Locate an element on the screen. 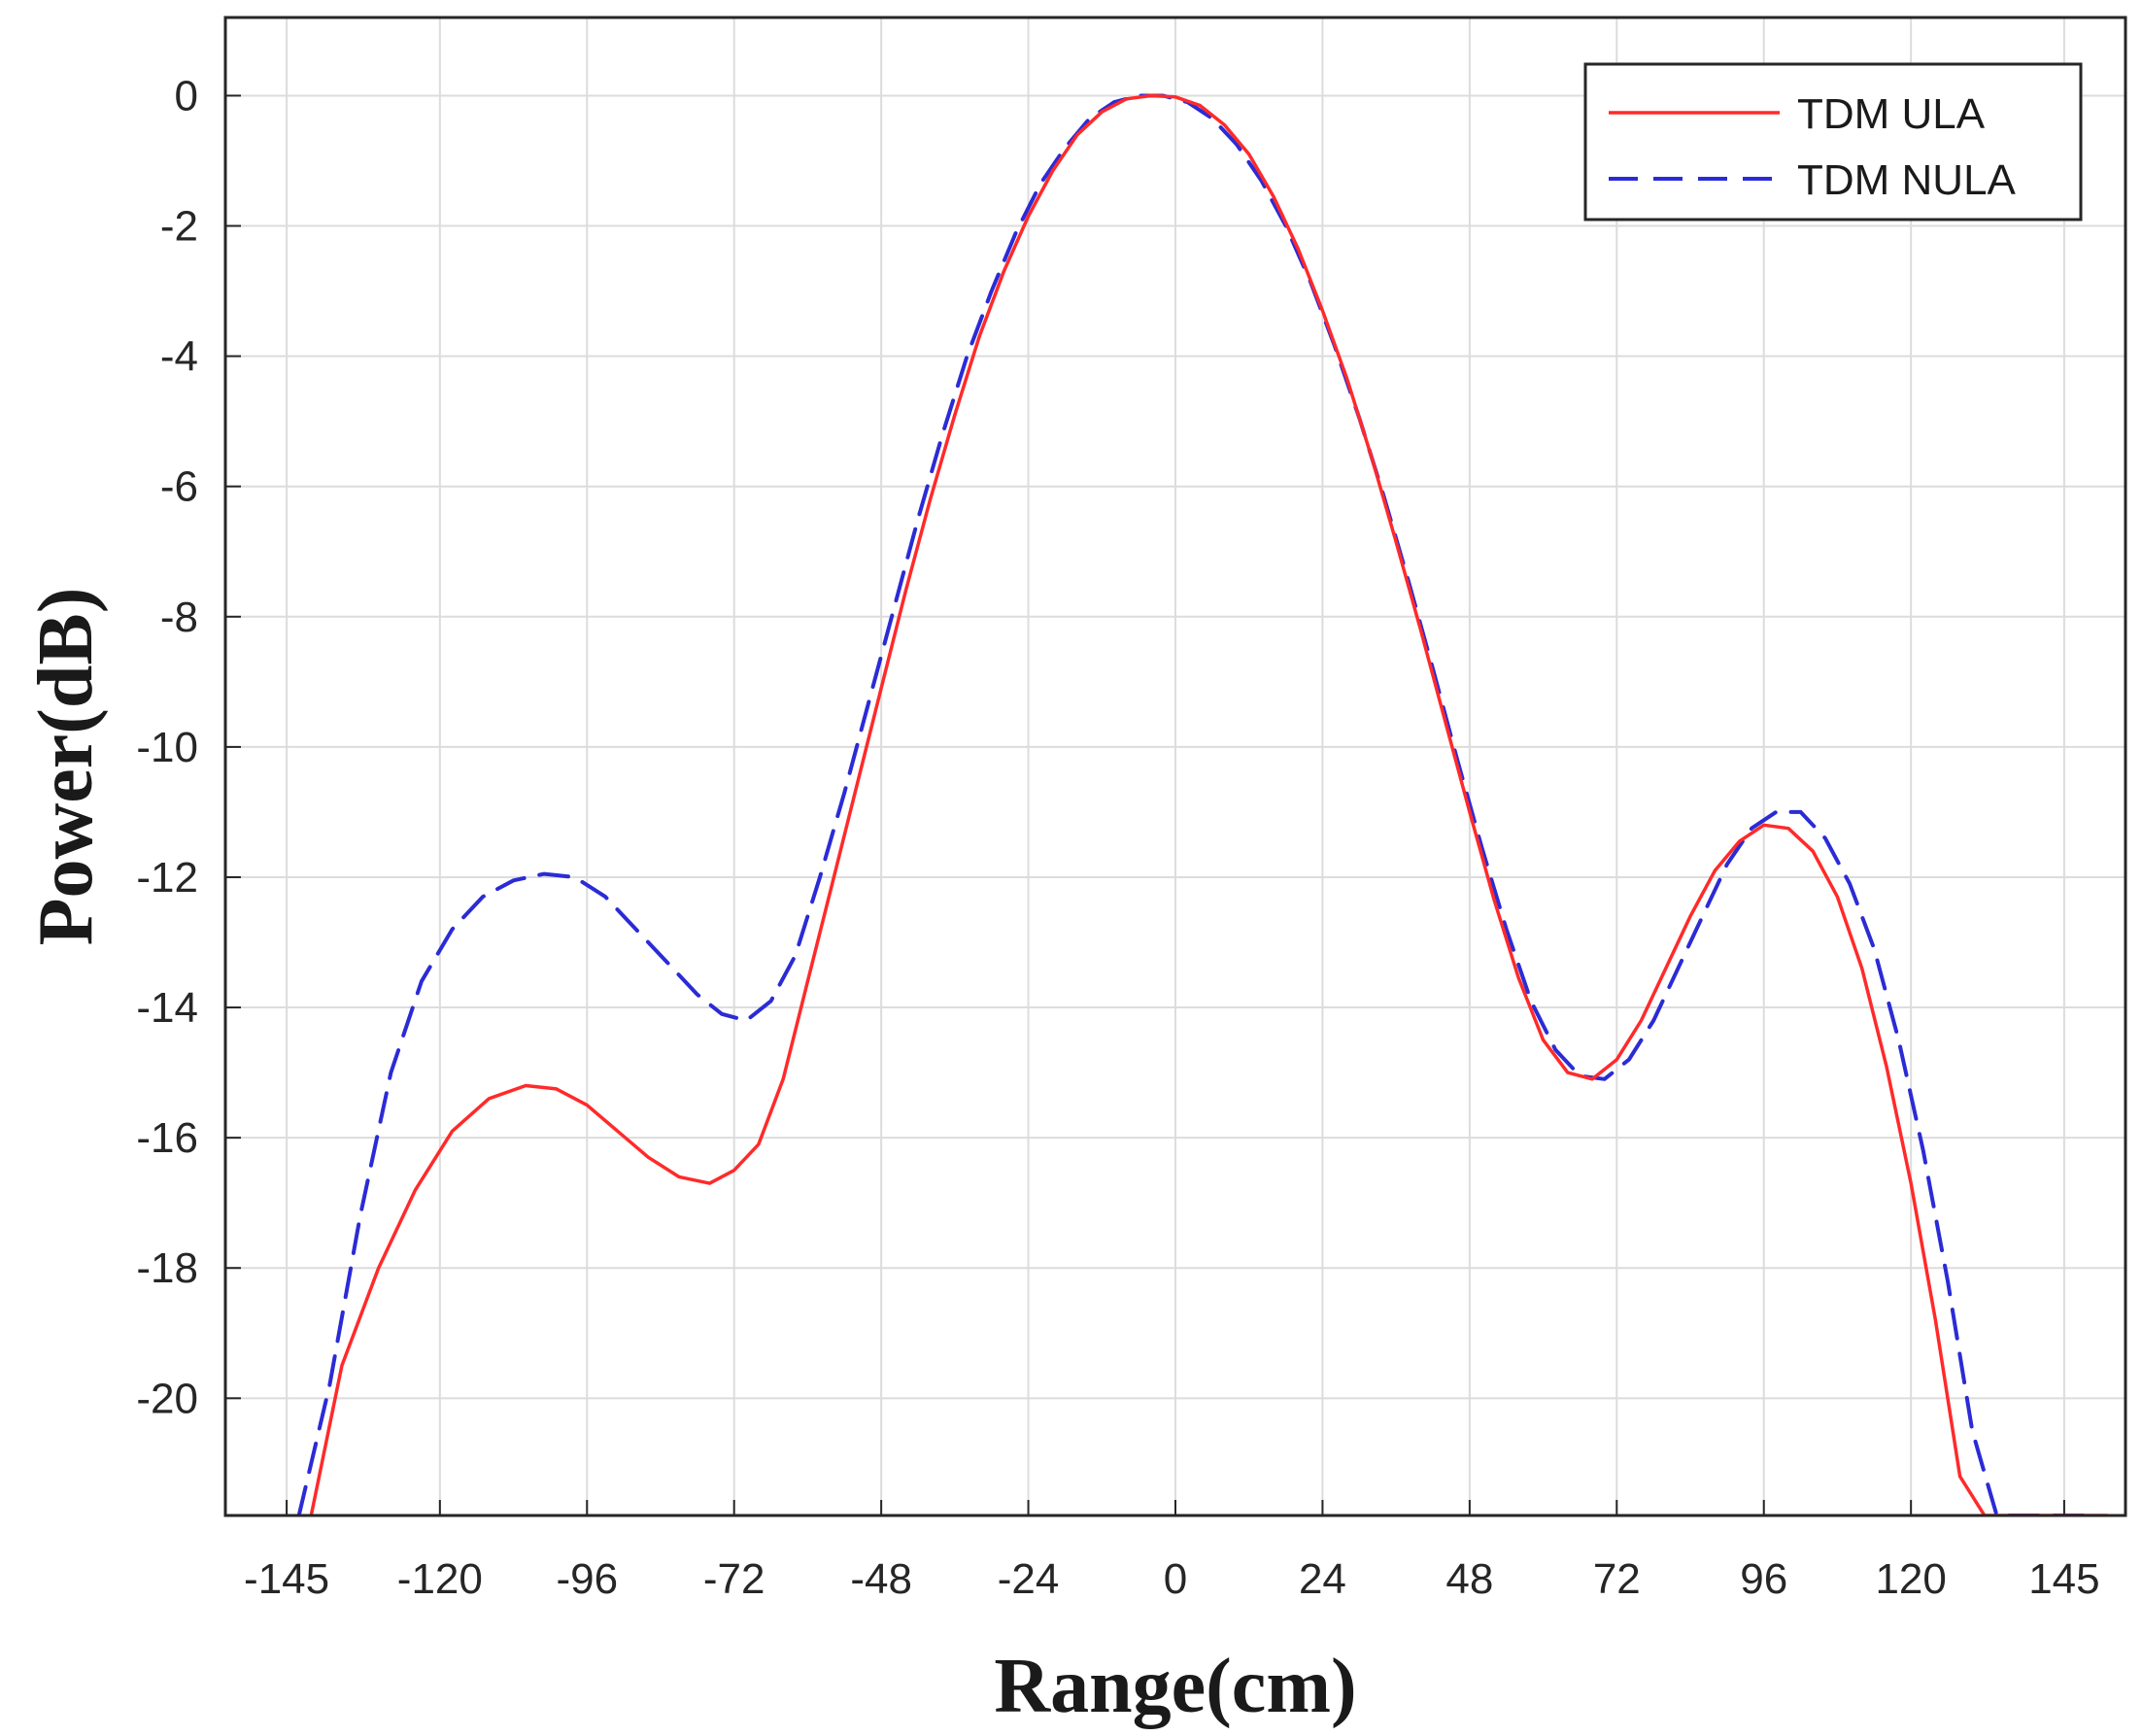 This screenshot has width=2142, height=1736. x-axis-title: Range(cm) is located at coordinates (1175, 1686).